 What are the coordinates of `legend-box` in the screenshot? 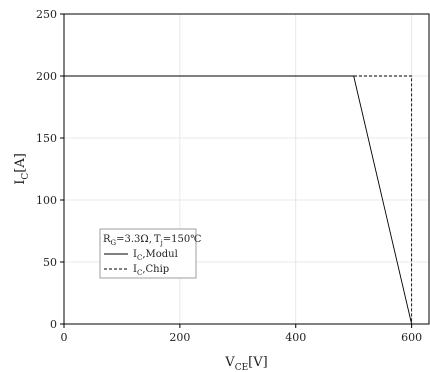 It's located at (148, 253).